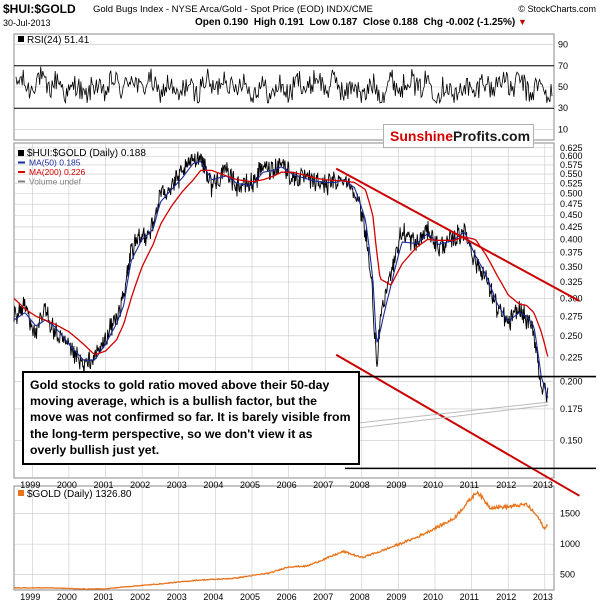  I want to click on rsi-y-tick-label: 10, so click(563, 129).